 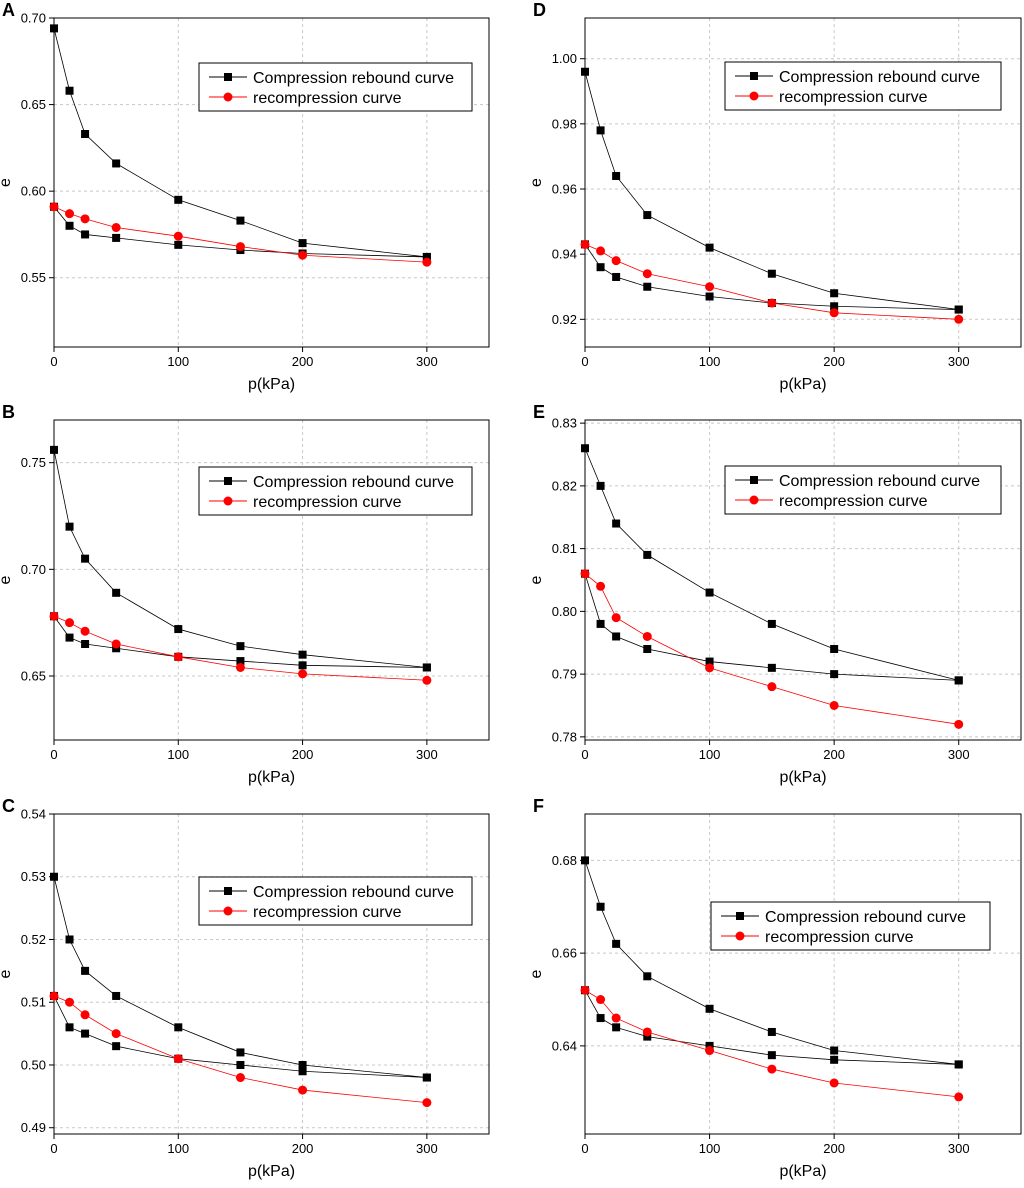 I want to click on x-tick-label: 300, so click(x=959, y=361).